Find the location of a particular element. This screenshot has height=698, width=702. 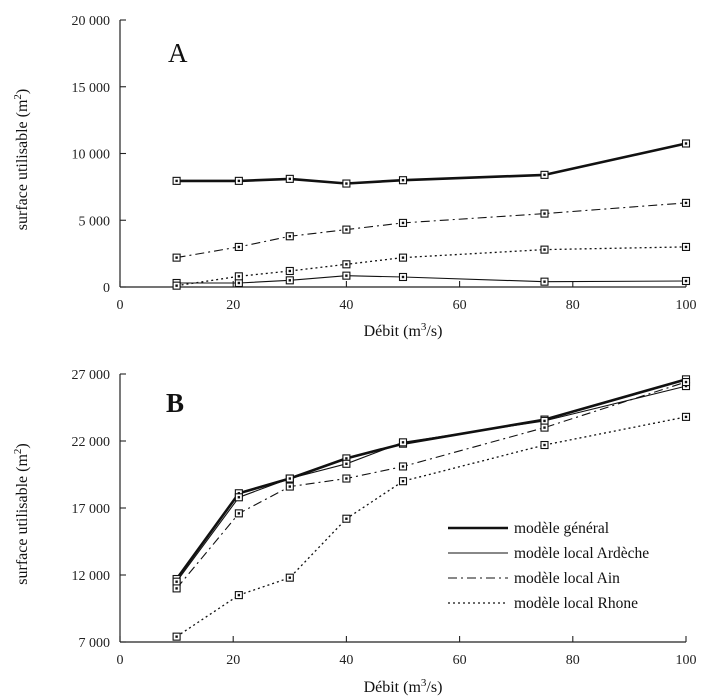

y-tick-label: 17 000 is located at coordinates (91, 509).